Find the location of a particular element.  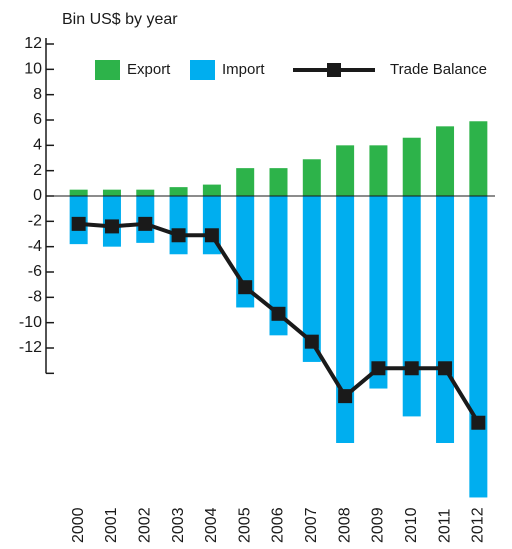

y-tick-label: 2 is located at coordinates (37, 170).